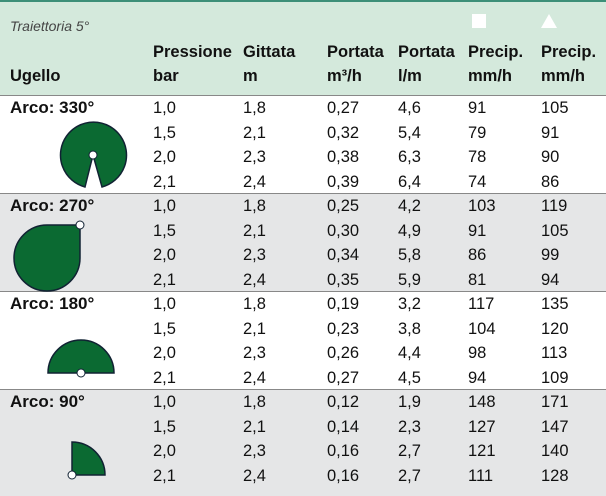 This screenshot has width=606, height=496. Describe the element at coordinates (409, 451) in the screenshot. I see `cell: 2,7` at that location.